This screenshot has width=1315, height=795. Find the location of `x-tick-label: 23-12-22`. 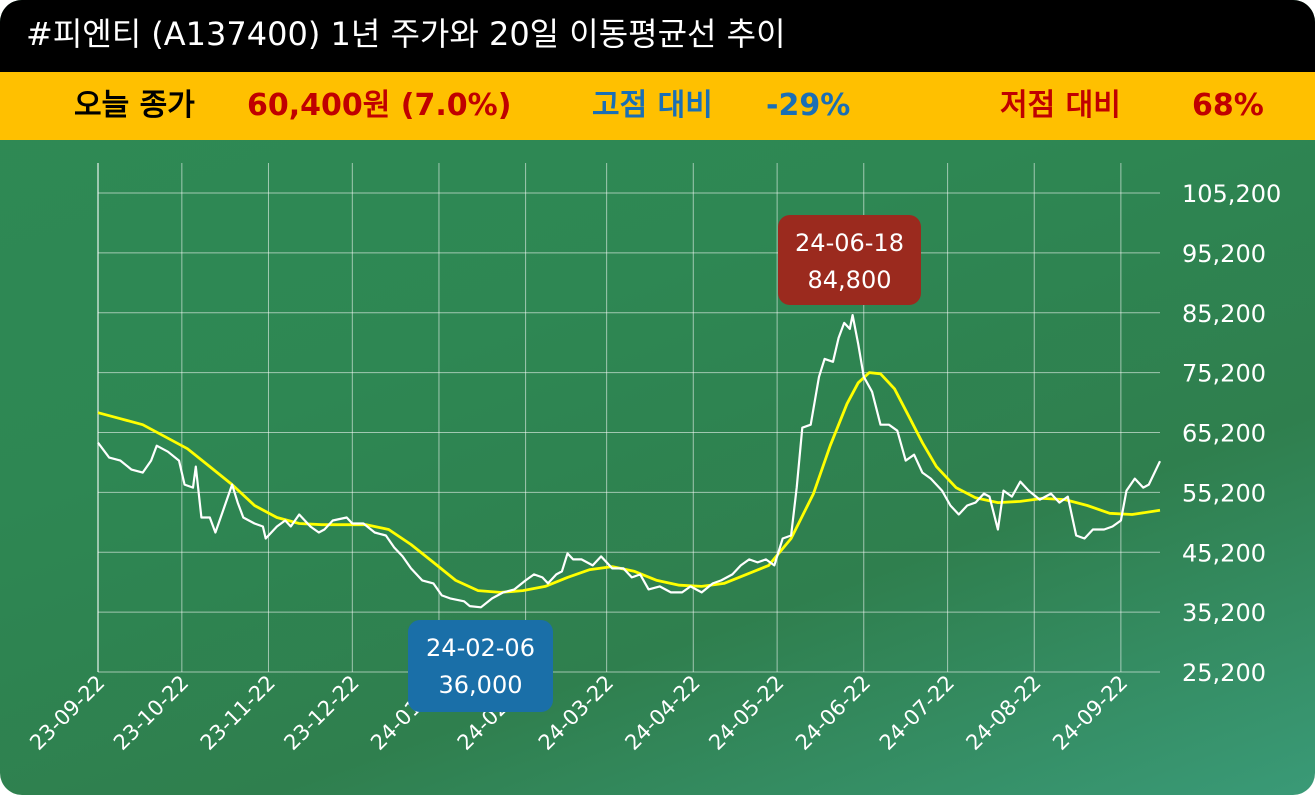

x-tick-label: 23-12-22 is located at coordinates (321, 713).